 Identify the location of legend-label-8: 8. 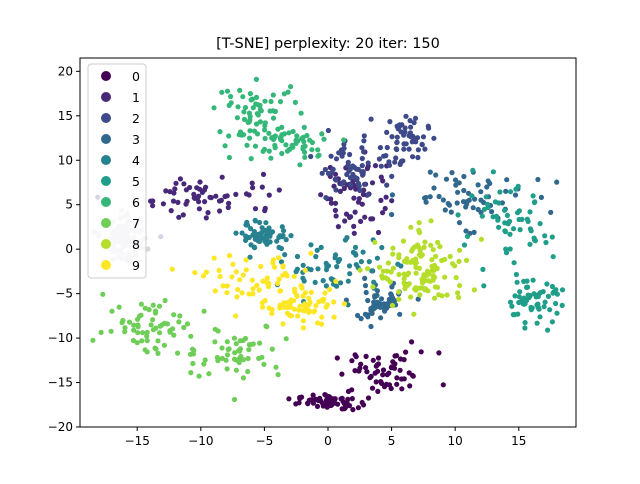
(136, 244).